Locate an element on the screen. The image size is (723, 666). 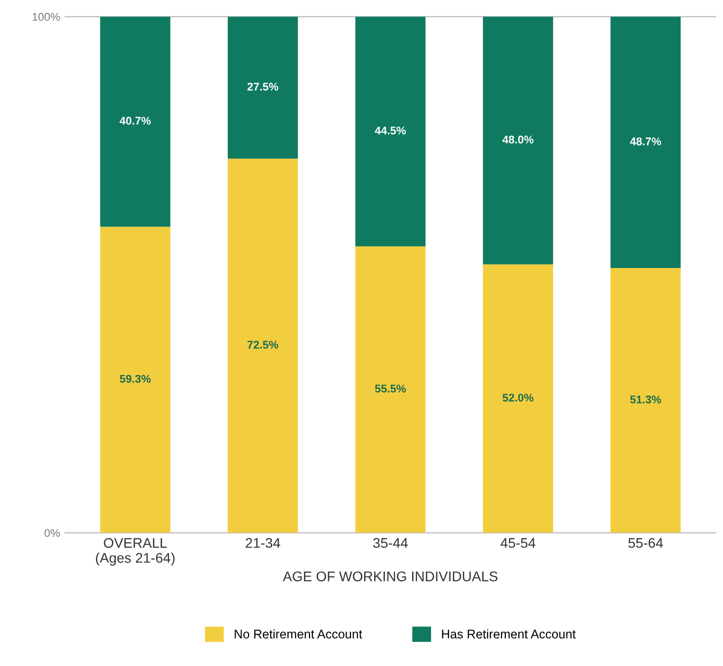
data-label: 55.5% is located at coordinates (390, 388).